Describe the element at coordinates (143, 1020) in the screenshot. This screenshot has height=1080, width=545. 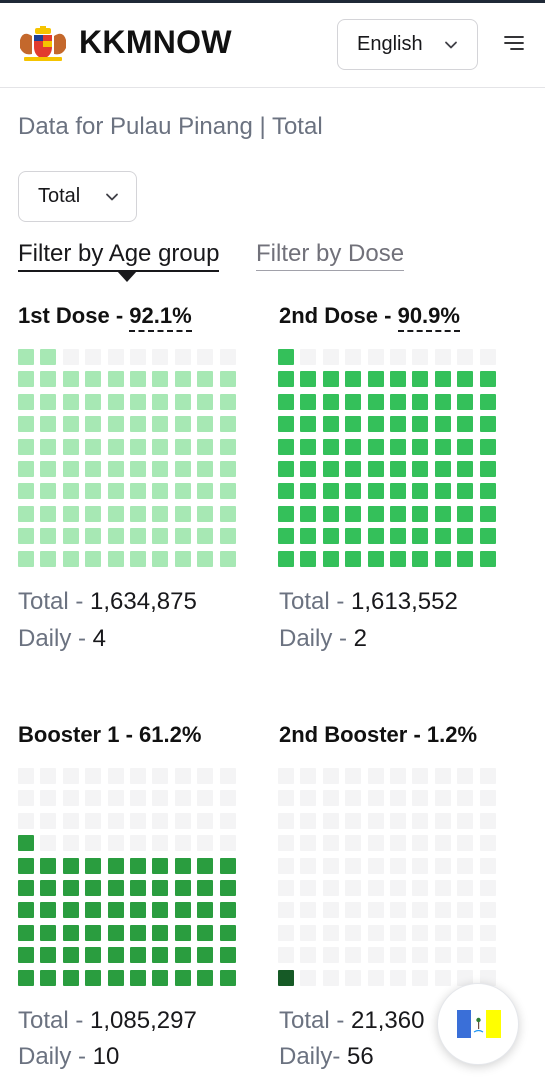
I see `stat-value: 1,085,297` at that location.